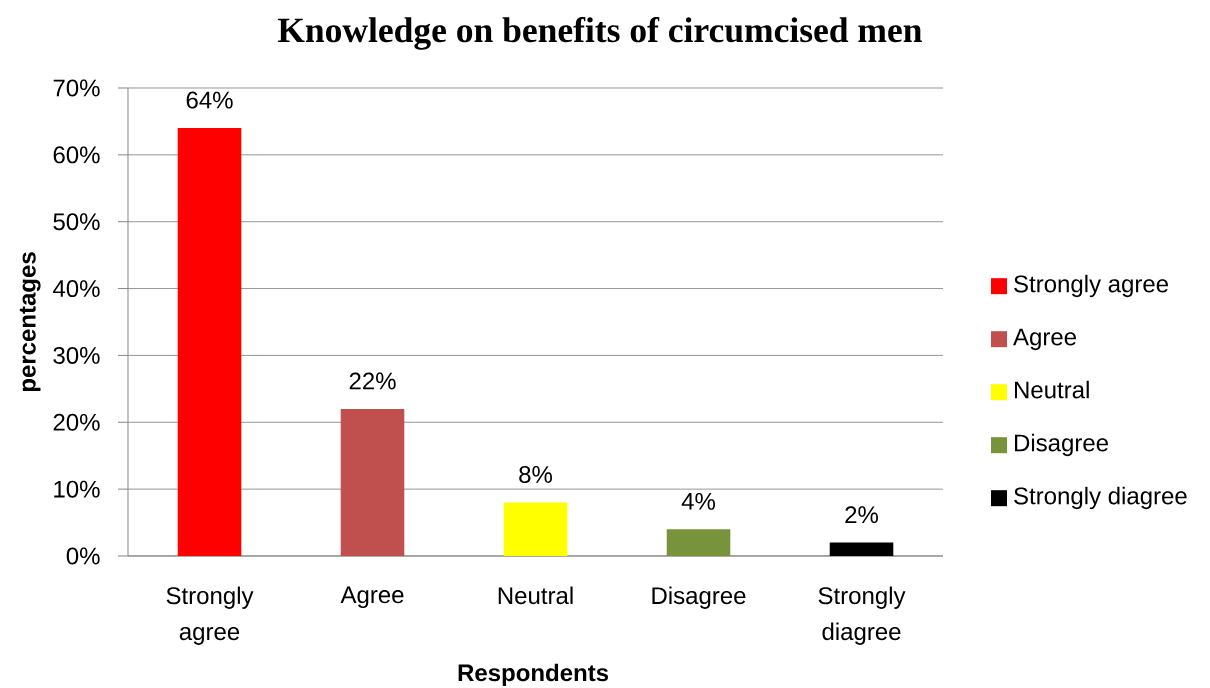 This screenshot has height=688, width=1210. I want to click on y-tick-label: 20%, so click(76, 422).